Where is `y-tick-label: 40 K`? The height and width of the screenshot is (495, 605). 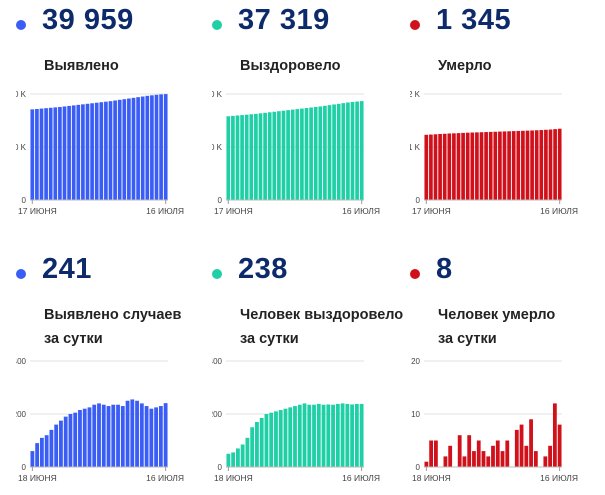 y-tick-label: 40 K is located at coordinates (21, 94).